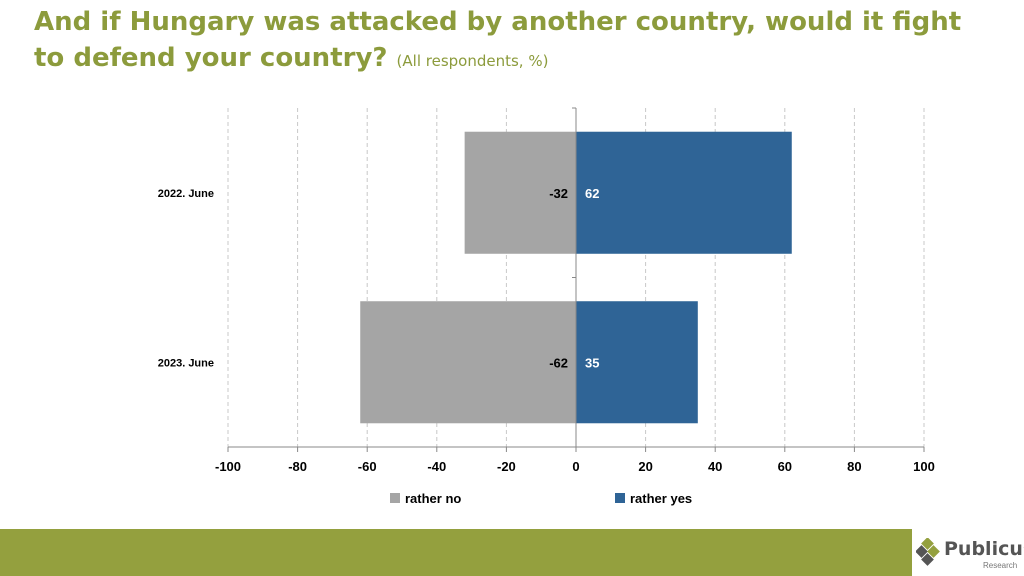 The height and width of the screenshot is (576, 1024). Describe the element at coordinates (367, 466) in the screenshot. I see `x-tick-label: -60` at that location.